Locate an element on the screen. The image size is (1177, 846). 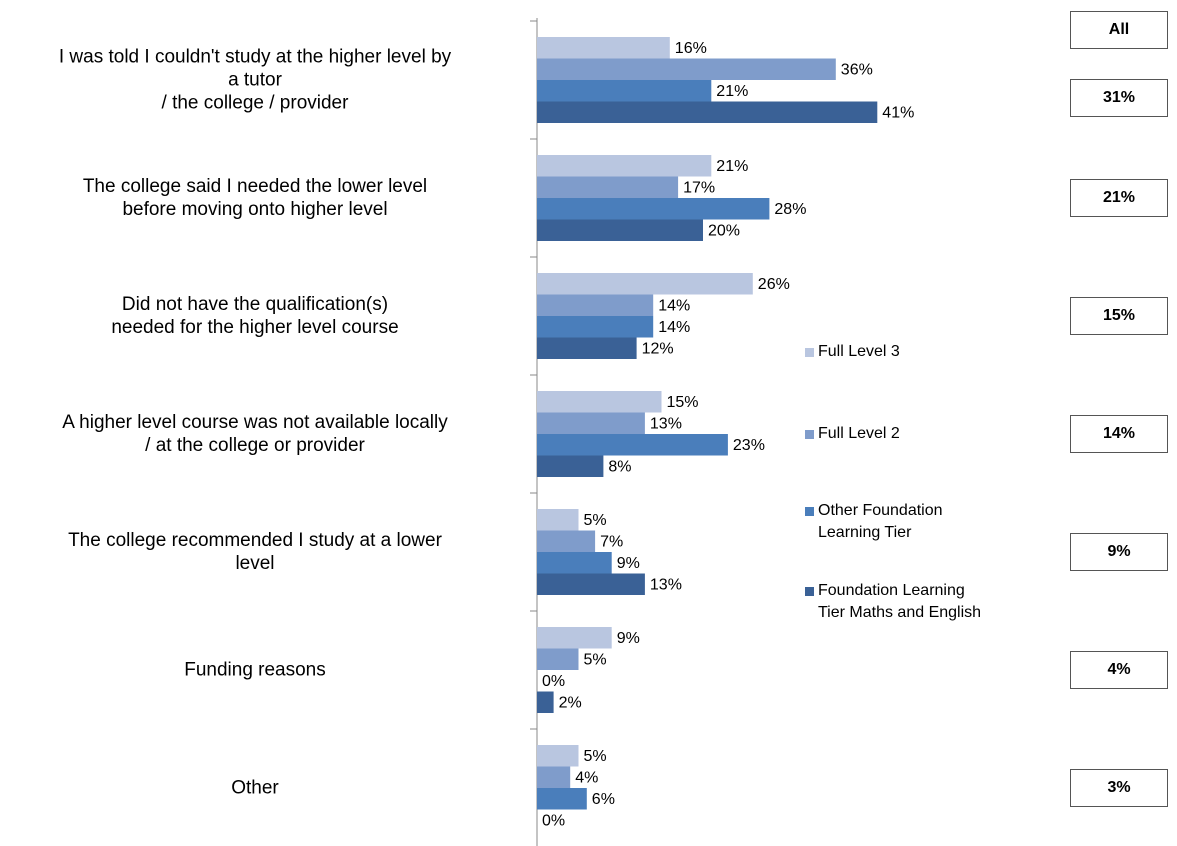
data-label: 20% is located at coordinates (724, 230).